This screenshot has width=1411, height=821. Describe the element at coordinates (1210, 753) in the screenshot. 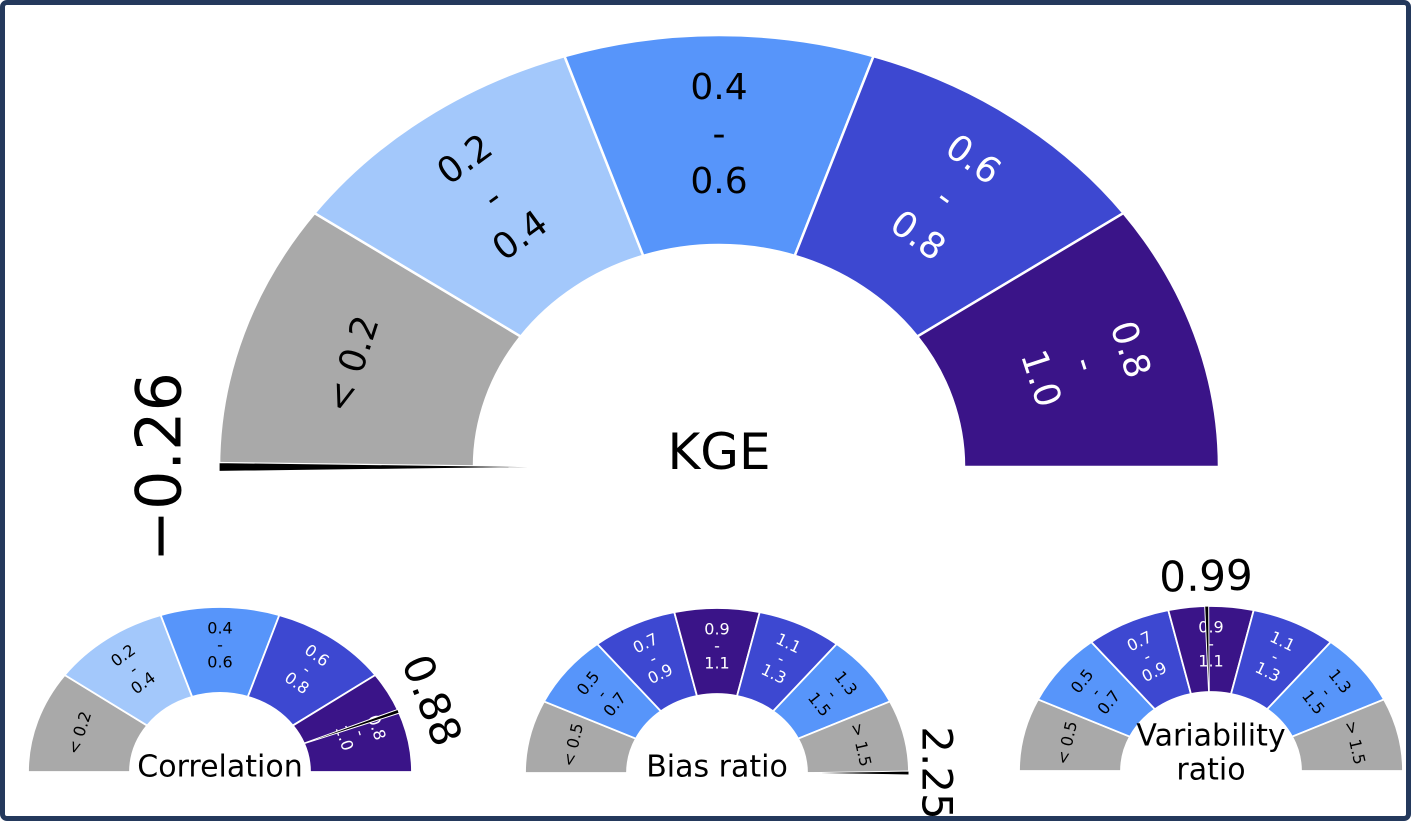

I see `gauge-title: Variability ratio` at that location.